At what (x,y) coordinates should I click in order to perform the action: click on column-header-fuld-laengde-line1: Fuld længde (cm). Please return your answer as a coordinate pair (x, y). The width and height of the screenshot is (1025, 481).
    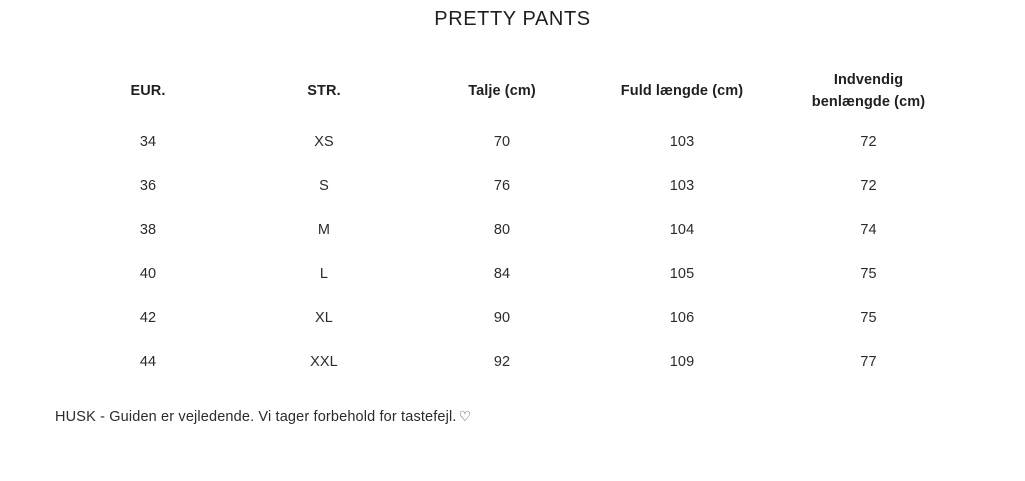
    Looking at the image, I should click on (682, 90).